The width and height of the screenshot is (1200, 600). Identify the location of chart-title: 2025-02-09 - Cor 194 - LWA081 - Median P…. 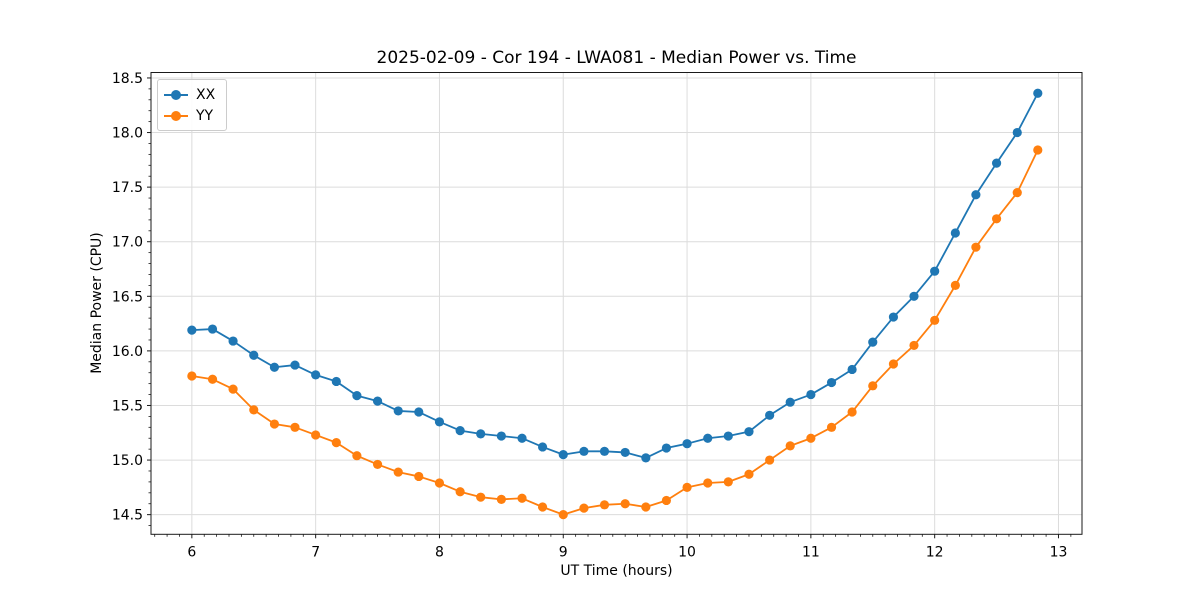
(616, 58).